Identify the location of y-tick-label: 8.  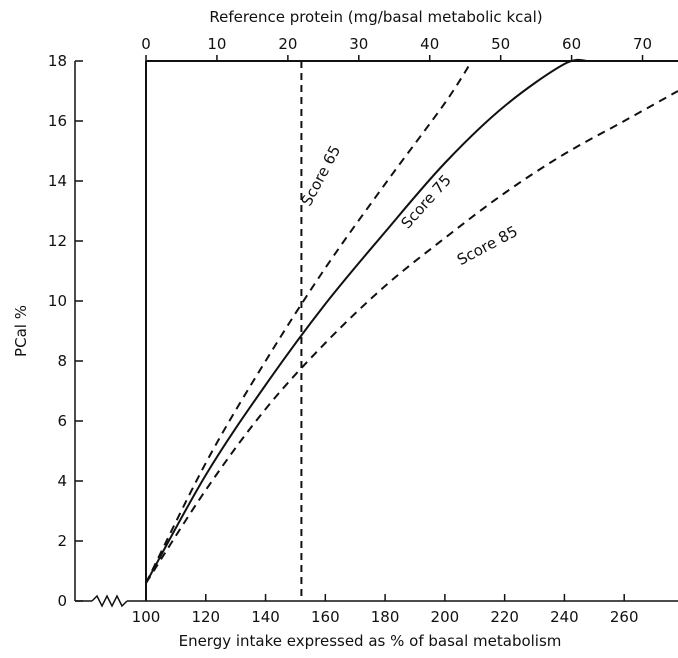
(62, 361).